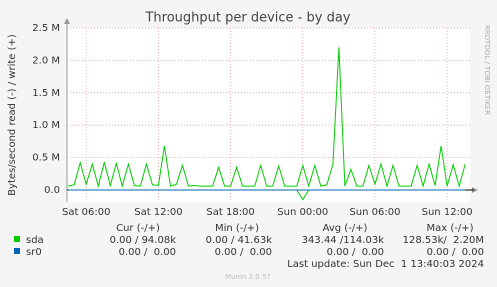 This screenshot has height=287, width=497. What do you see at coordinates (443, 240) in the screenshot?
I see `table-cell: 128.53k/ 2.20M` at bounding box center [443, 240].